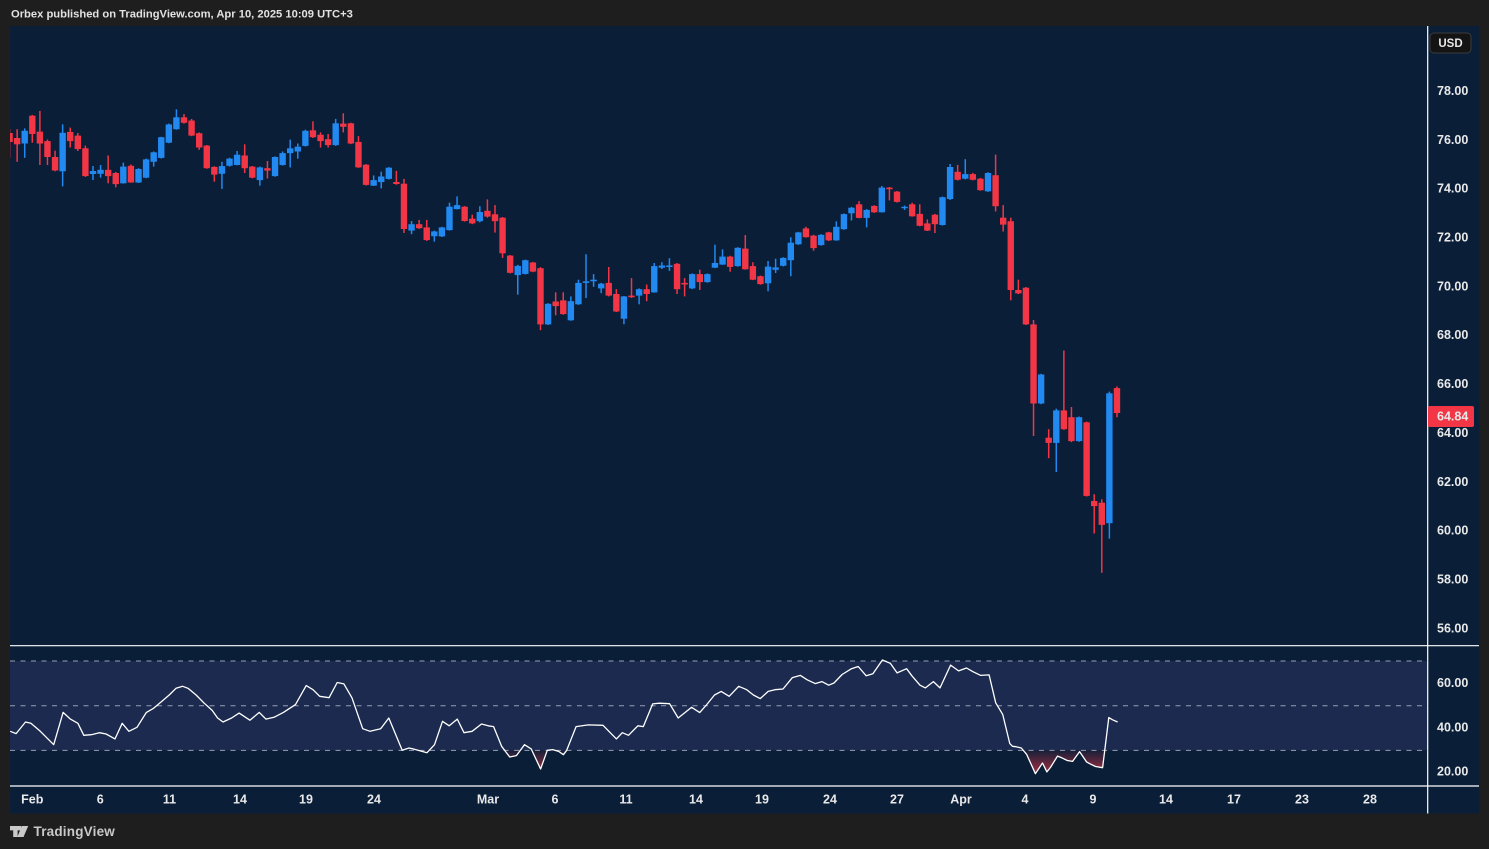  Describe the element at coordinates (32, 800) in the screenshot. I see `svg-text: Feb` at that location.